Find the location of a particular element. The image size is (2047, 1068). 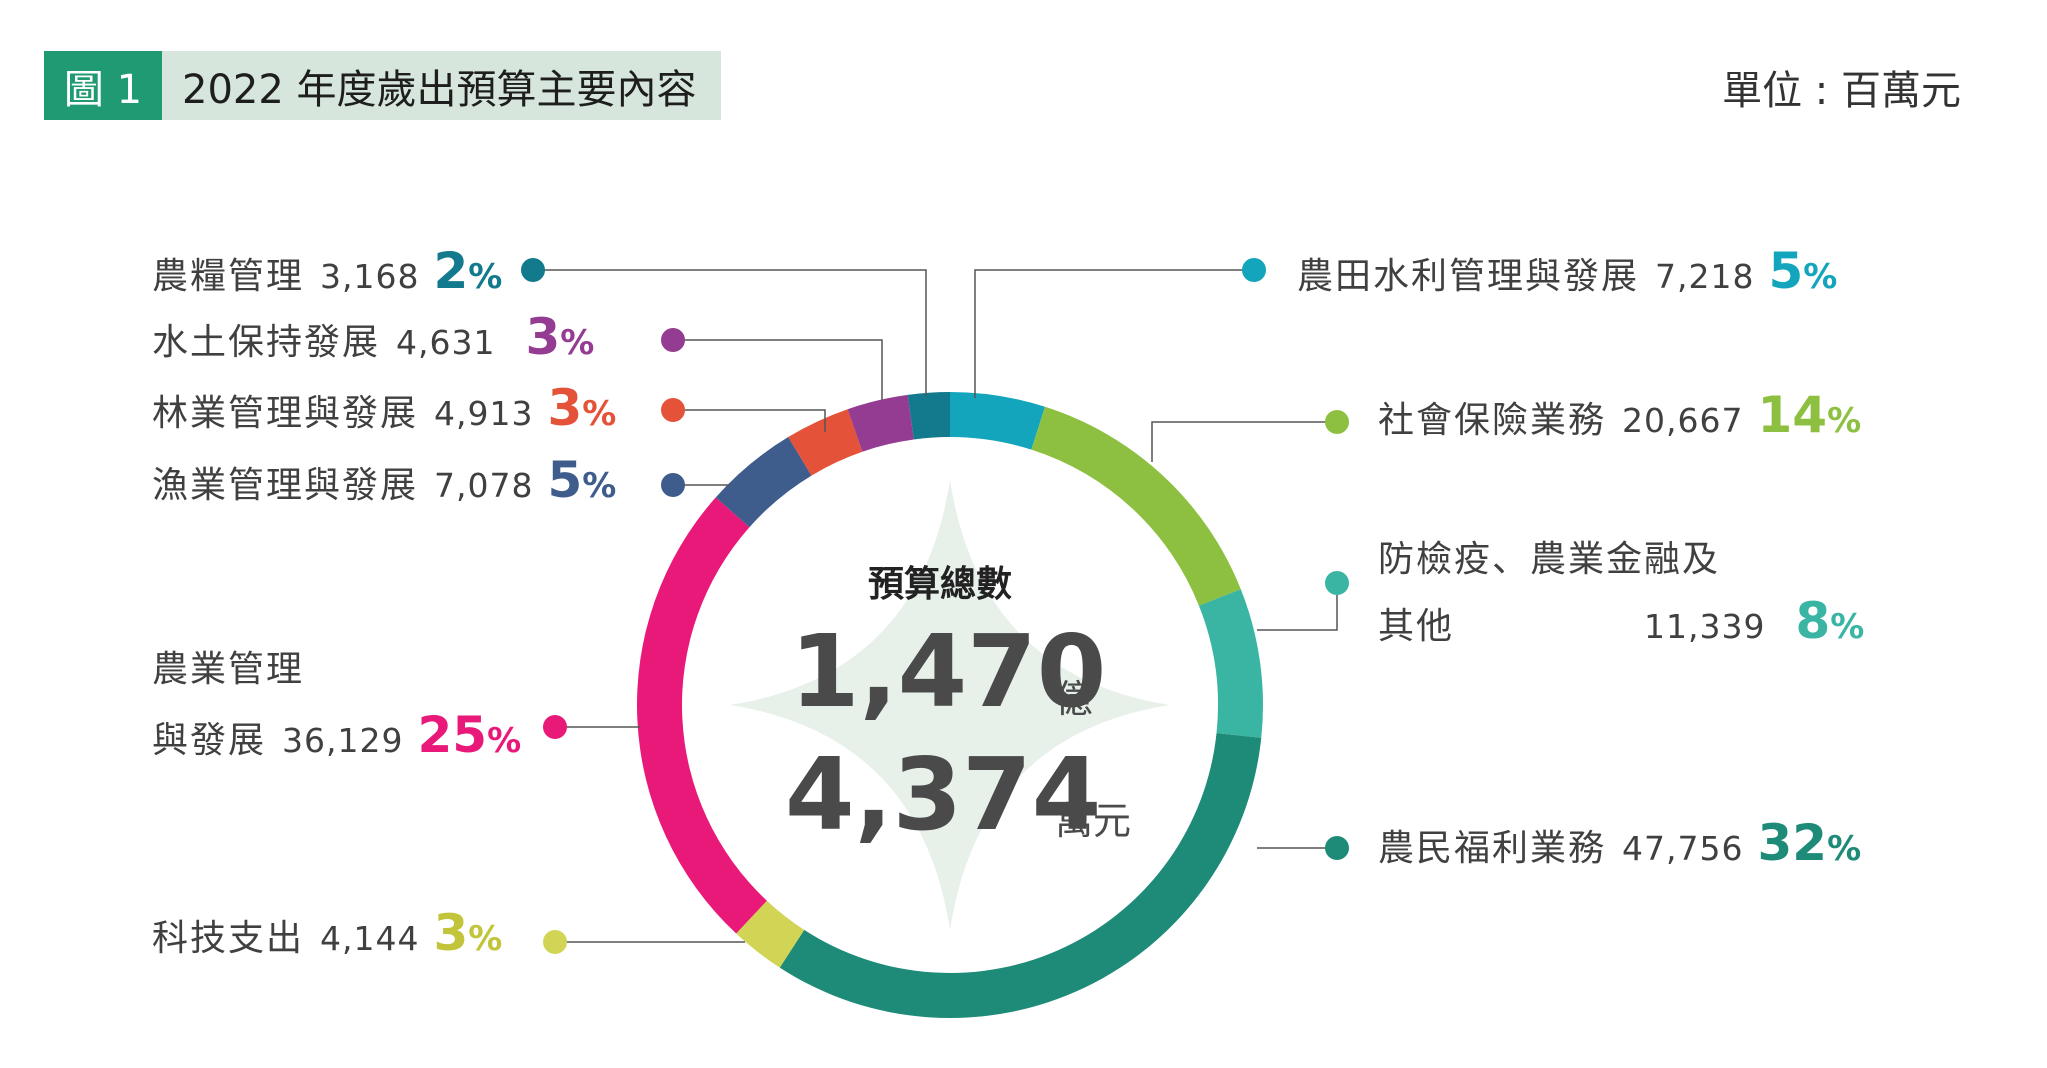

label-name: 漁業管理與發展 is located at coordinates (285, 485).